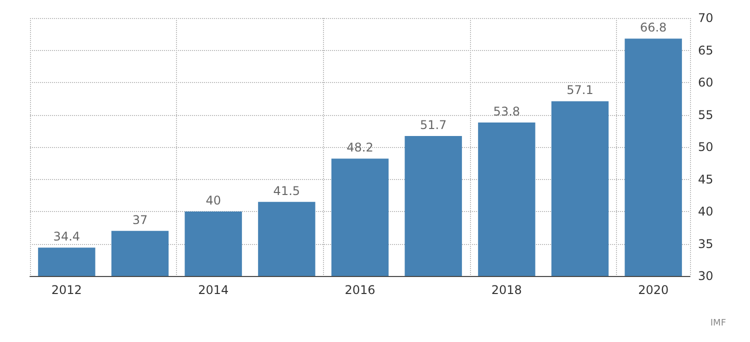 The image size is (750, 342). Describe the element at coordinates (706, 18) in the screenshot. I see `y-tick-label: 70` at that location.